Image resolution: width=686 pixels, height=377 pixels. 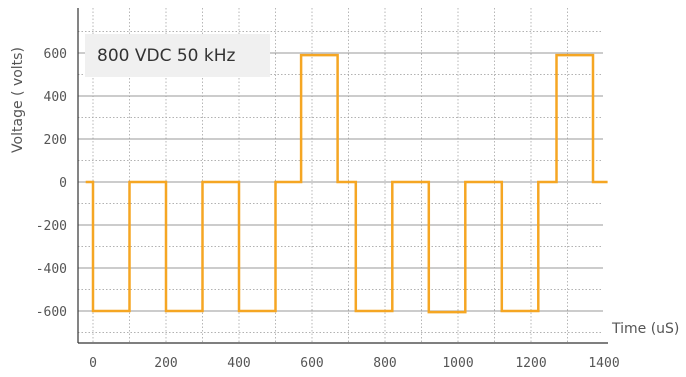 What do you see at coordinates (238, 363) in the screenshot?
I see `x-tick-label: 400` at bounding box center [238, 363].